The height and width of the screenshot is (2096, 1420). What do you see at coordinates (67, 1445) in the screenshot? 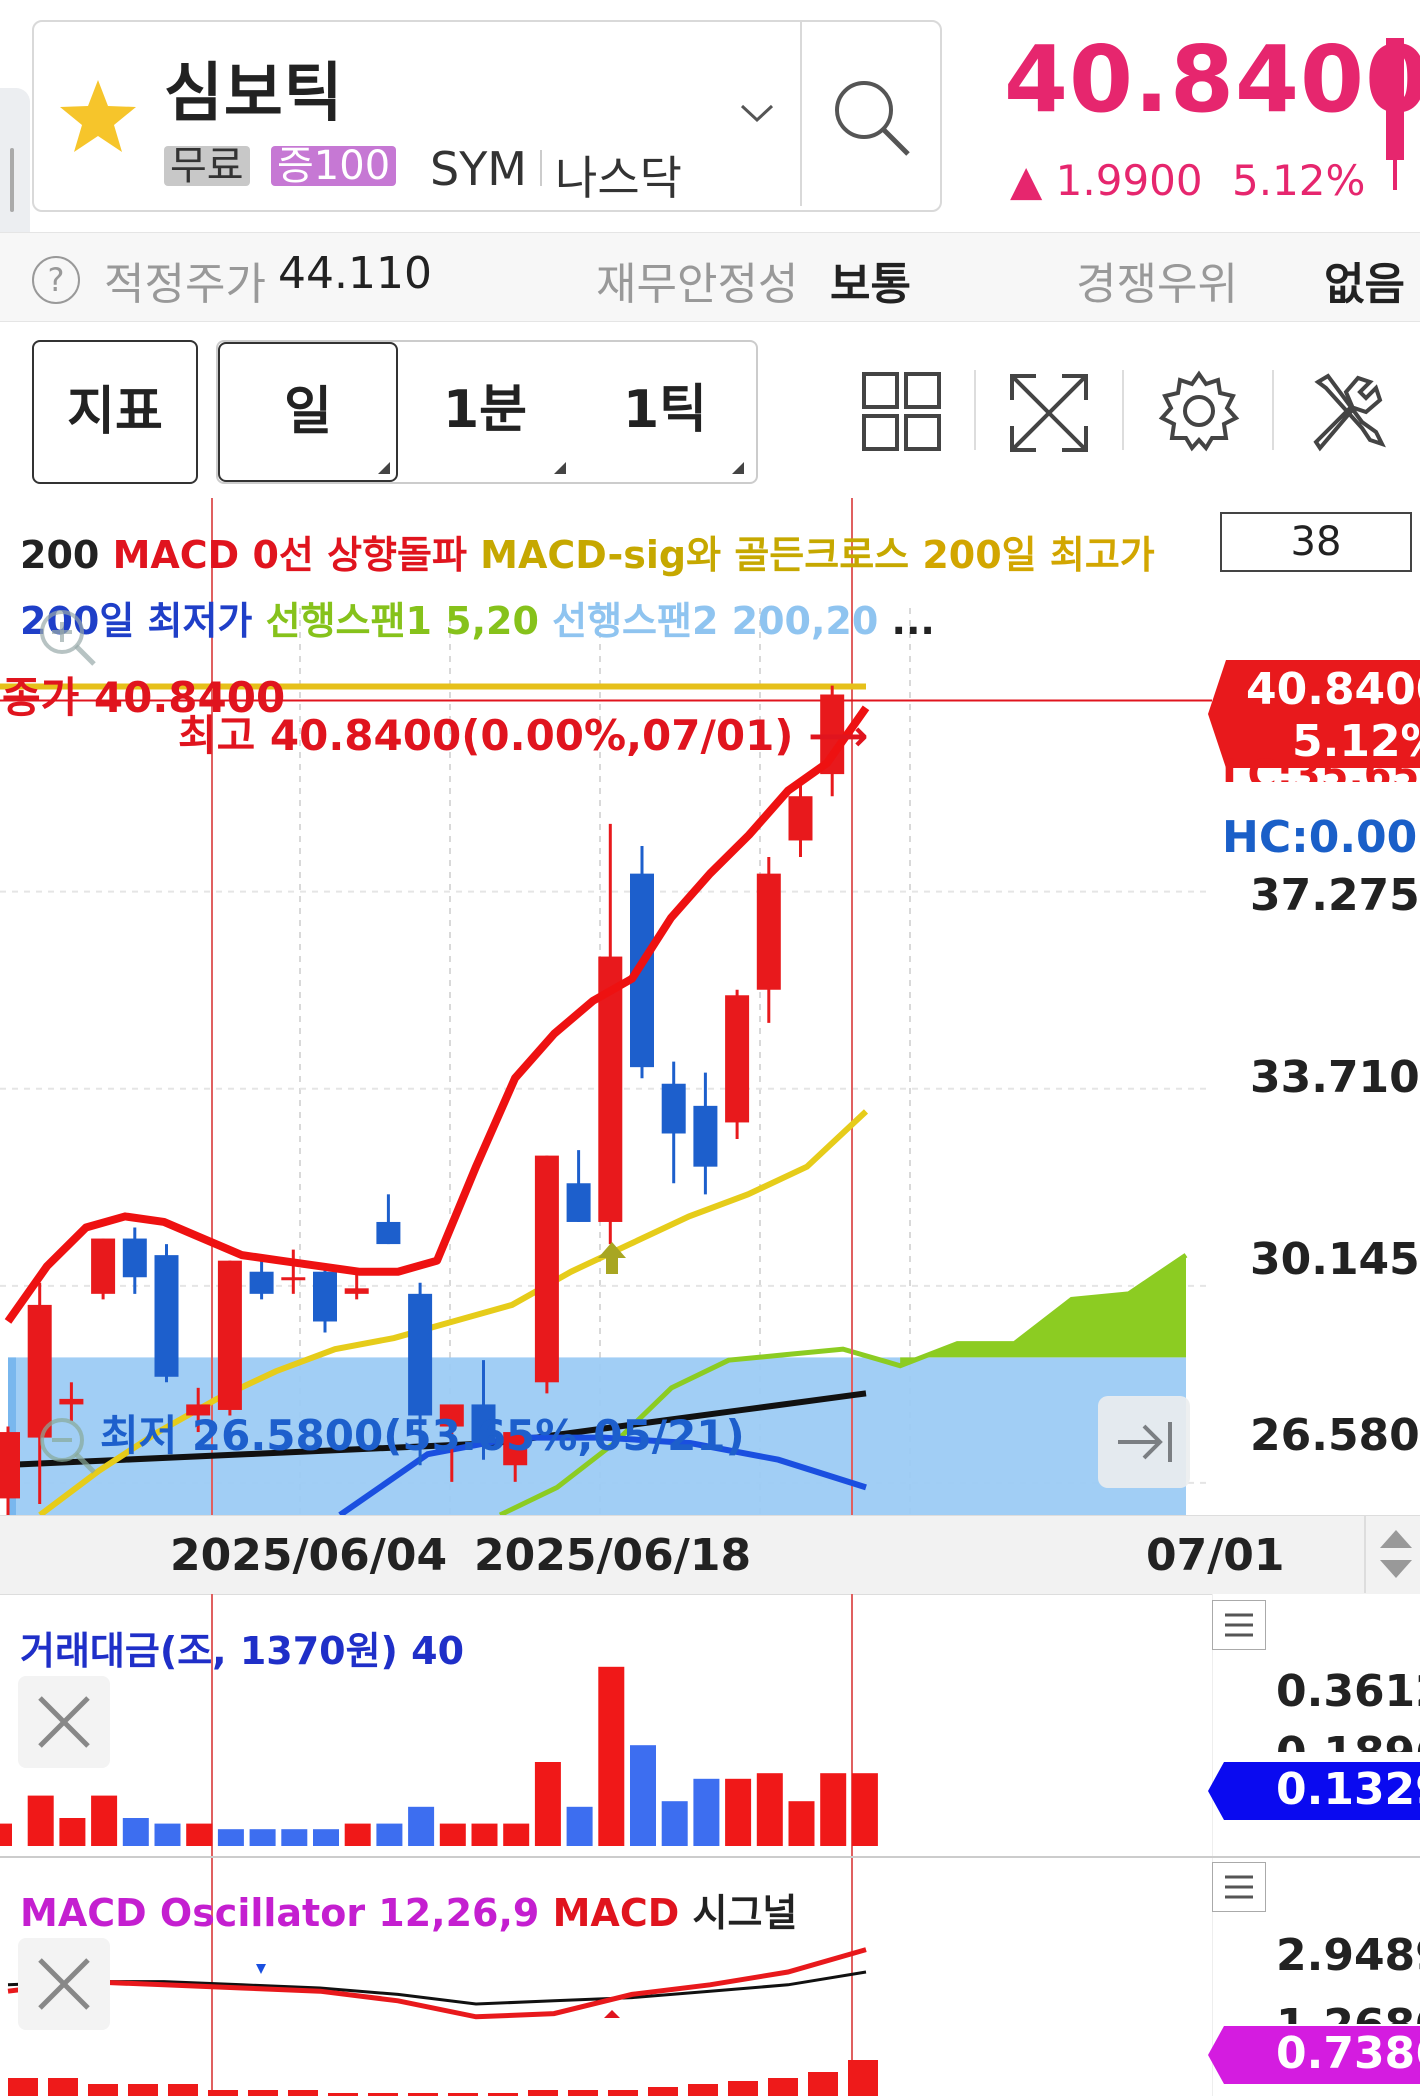
I see `zoom-out-icon` at bounding box center [67, 1445].